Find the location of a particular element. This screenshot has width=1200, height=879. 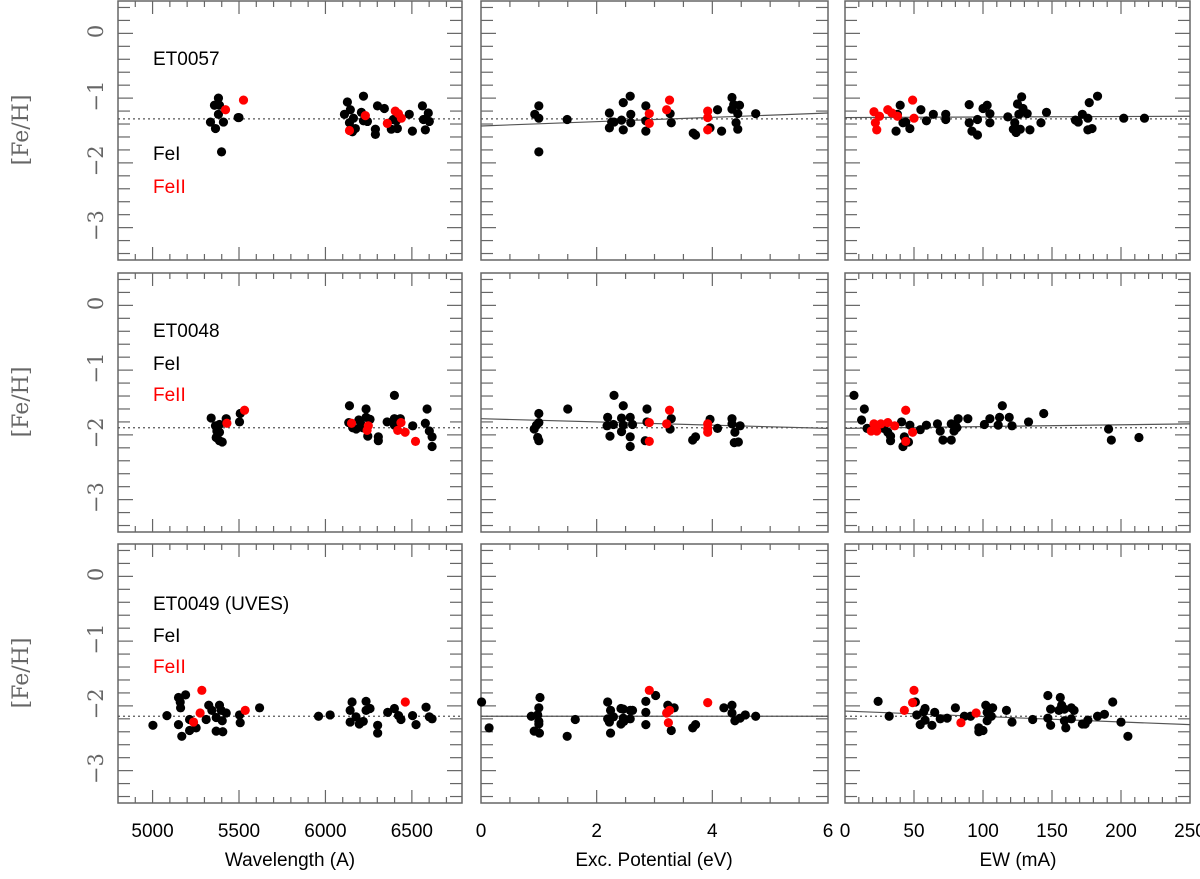

x-tick-label: 5000 is located at coordinates (152, 831).